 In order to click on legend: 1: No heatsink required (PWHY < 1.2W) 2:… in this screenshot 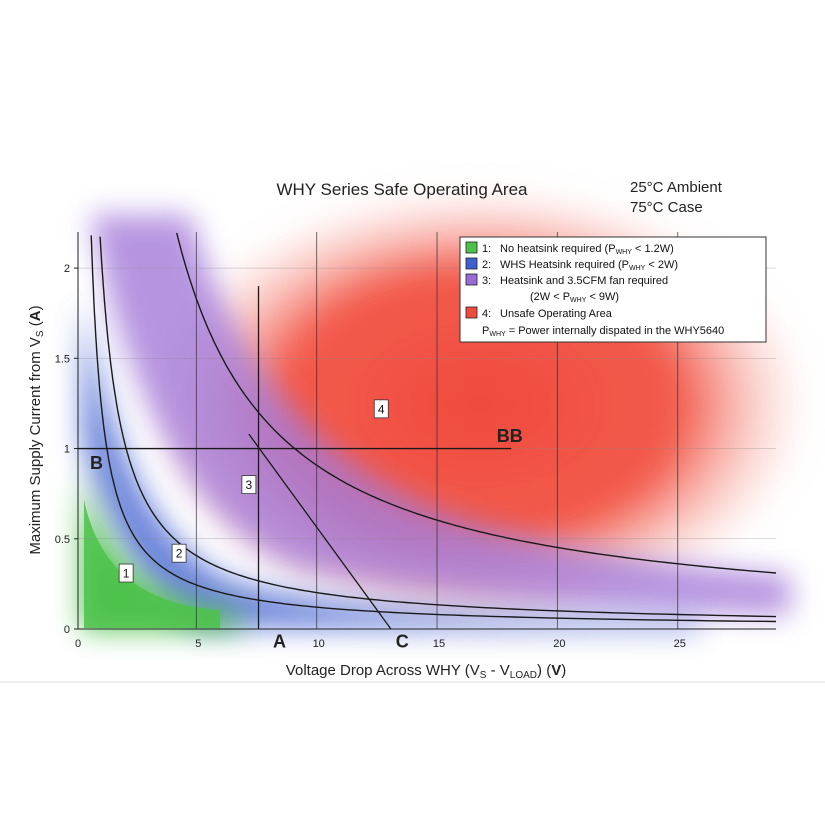, I will do `click(613, 289)`.